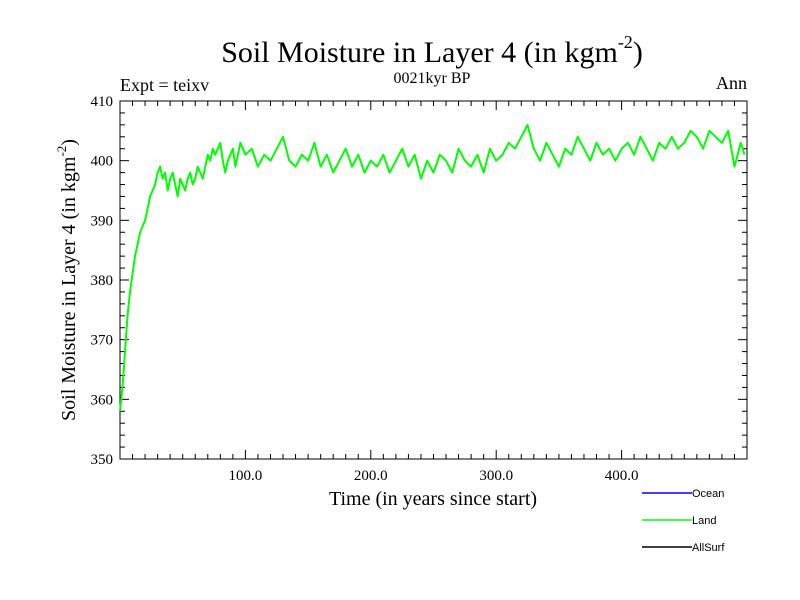 This screenshot has width=800, height=600. I want to click on experiment-label: Expt = teixv, so click(164, 85).